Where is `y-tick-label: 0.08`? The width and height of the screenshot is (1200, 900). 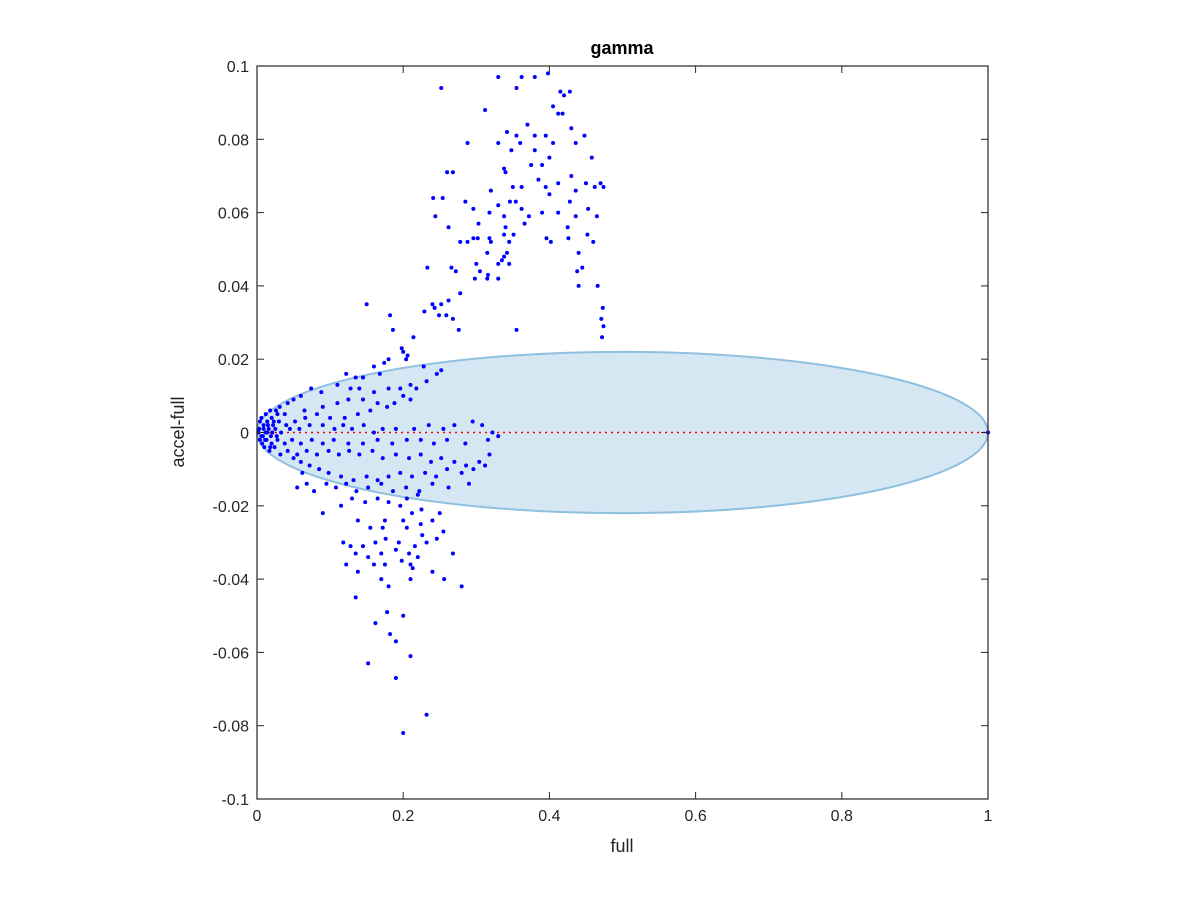
y-tick-label: 0.08 is located at coordinates (233, 140).